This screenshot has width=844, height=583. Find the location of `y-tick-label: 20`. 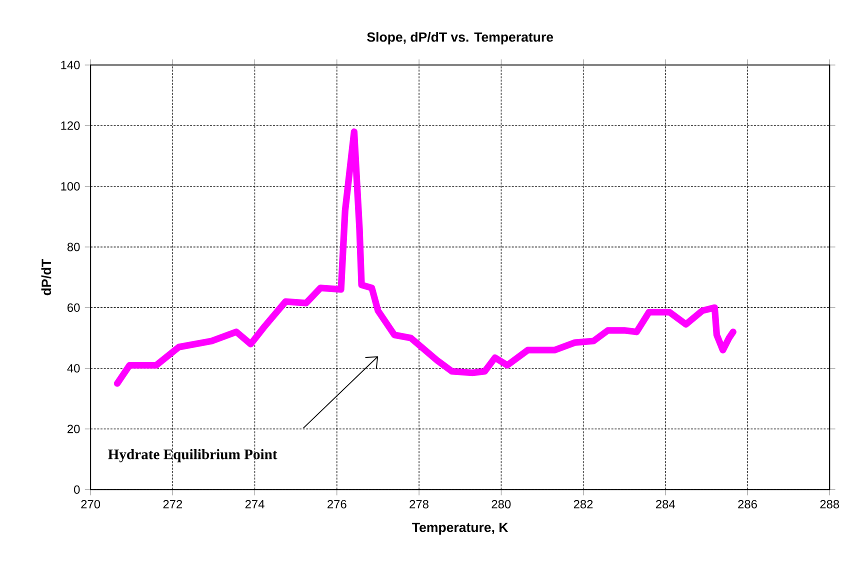

y-tick-label: 20 is located at coordinates (74, 429).